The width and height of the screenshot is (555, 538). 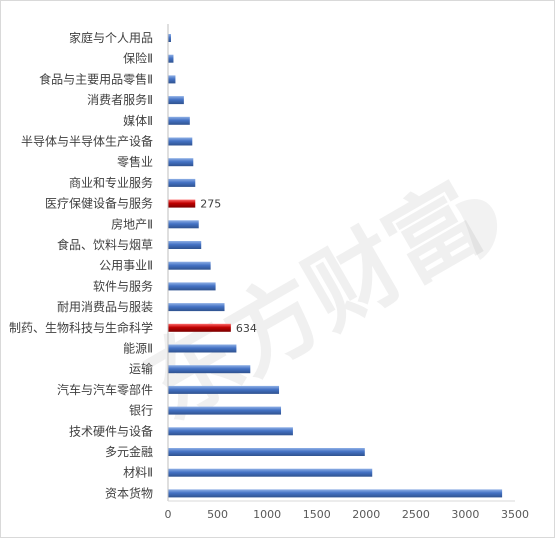 What do you see at coordinates (267, 514) in the screenshot?
I see `x-tick-label: 1000` at bounding box center [267, 514].